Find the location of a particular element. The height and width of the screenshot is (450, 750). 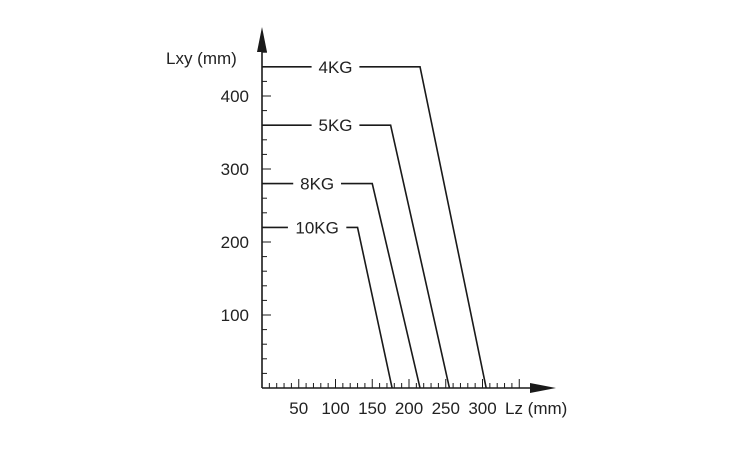

y-axis-title: Lxy (mm) is located at coordinates (201, 58).